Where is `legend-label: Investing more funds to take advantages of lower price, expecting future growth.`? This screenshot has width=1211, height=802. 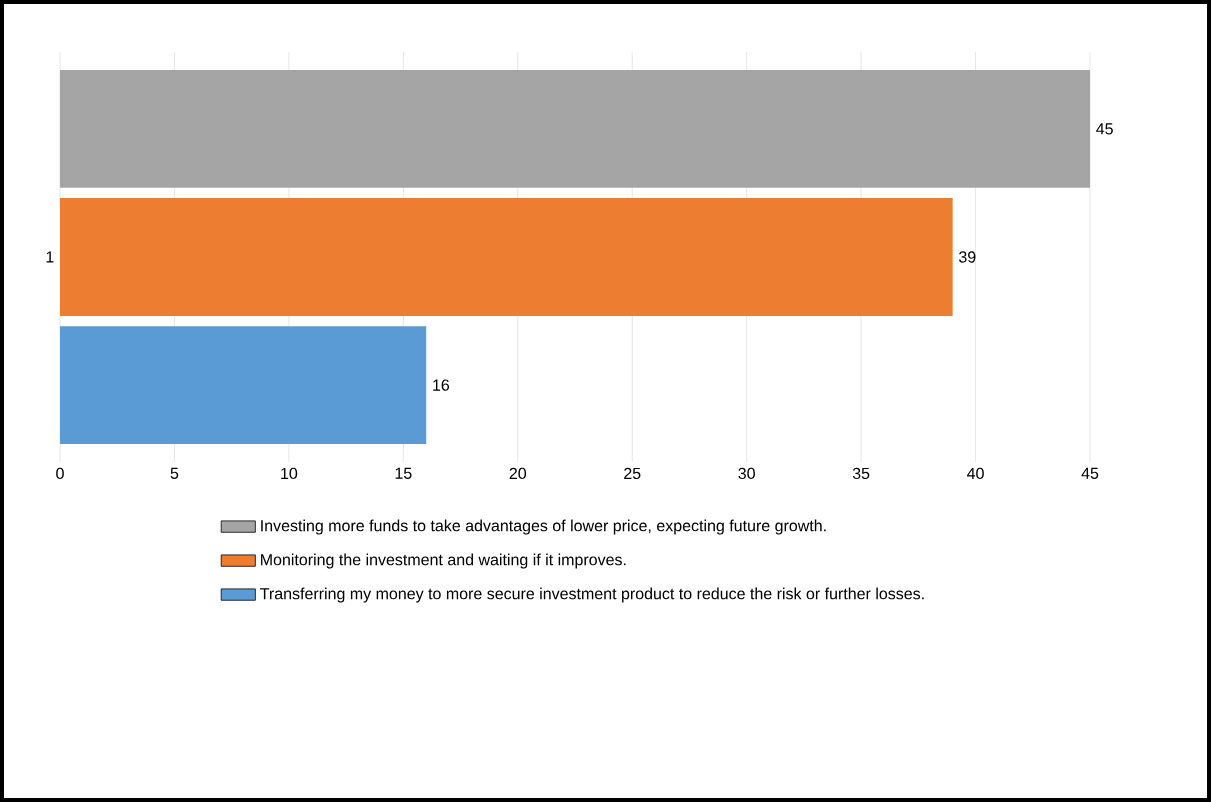
legend-label: Investing more funds to take advantages of lower price, expecting future growth. is located at coordinates (543, 527).